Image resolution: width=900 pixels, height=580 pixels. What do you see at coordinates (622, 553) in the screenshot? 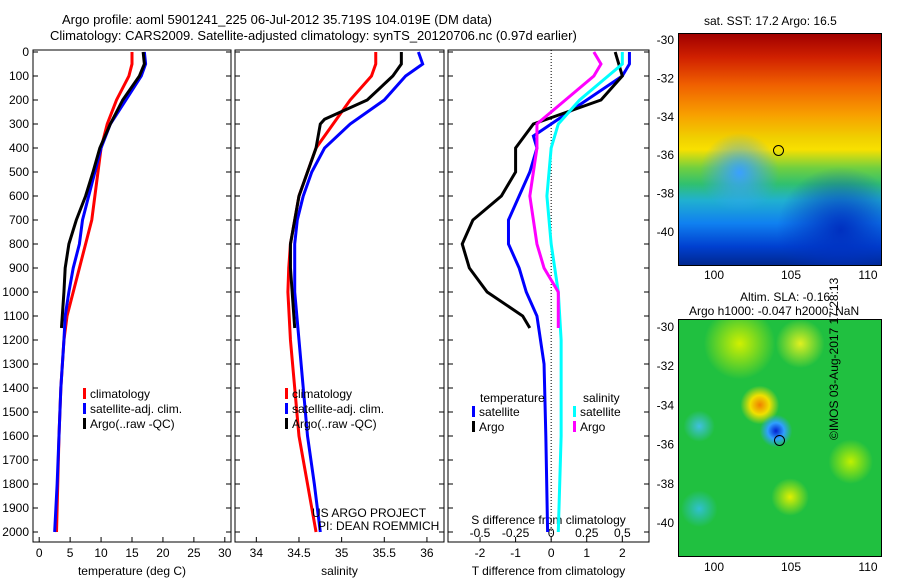
I see `x-tick-label: 2` at bounding box center [622, 553].